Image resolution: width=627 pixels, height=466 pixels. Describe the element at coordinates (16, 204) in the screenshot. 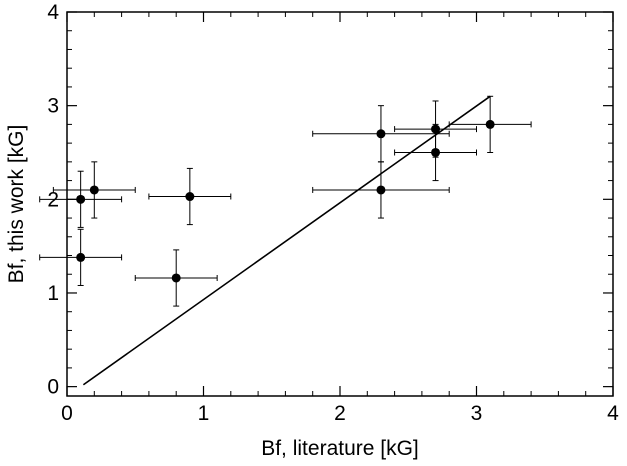

I see `y-axis-label: Bf, this work [kG]` at that location.